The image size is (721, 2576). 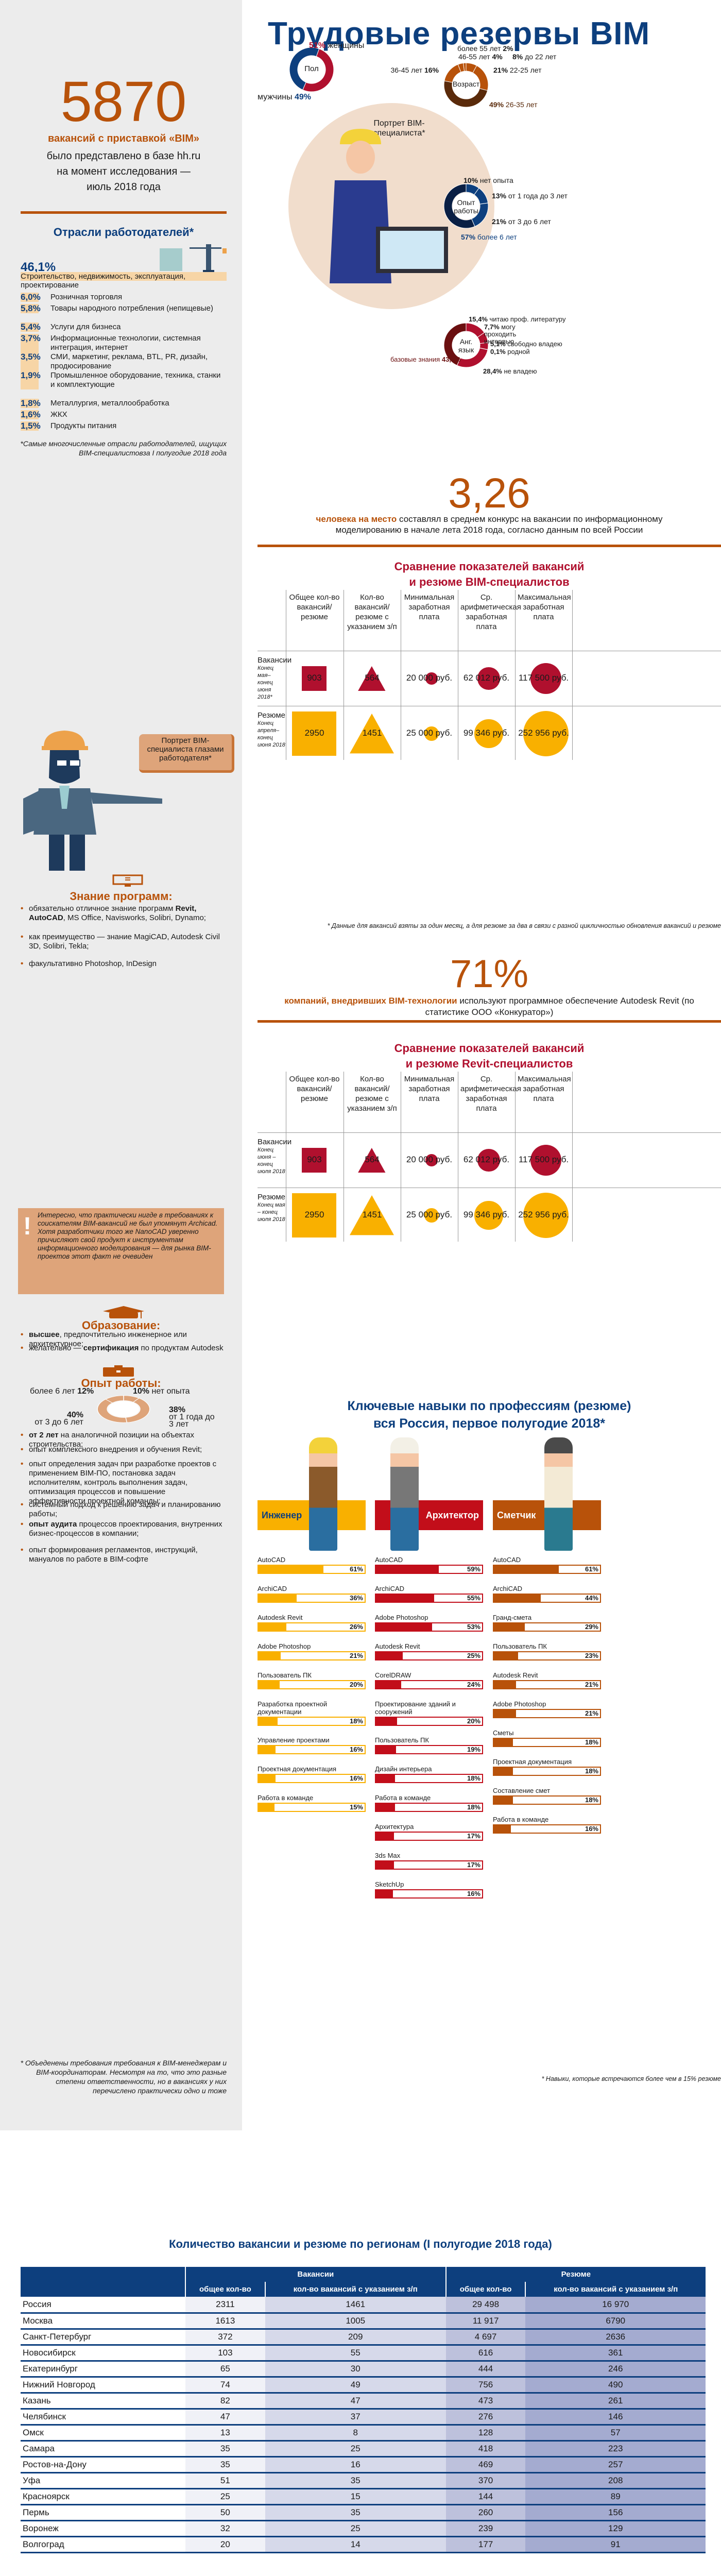 I want to click on skill-bar: 53%, so click(x=429, y=1627).